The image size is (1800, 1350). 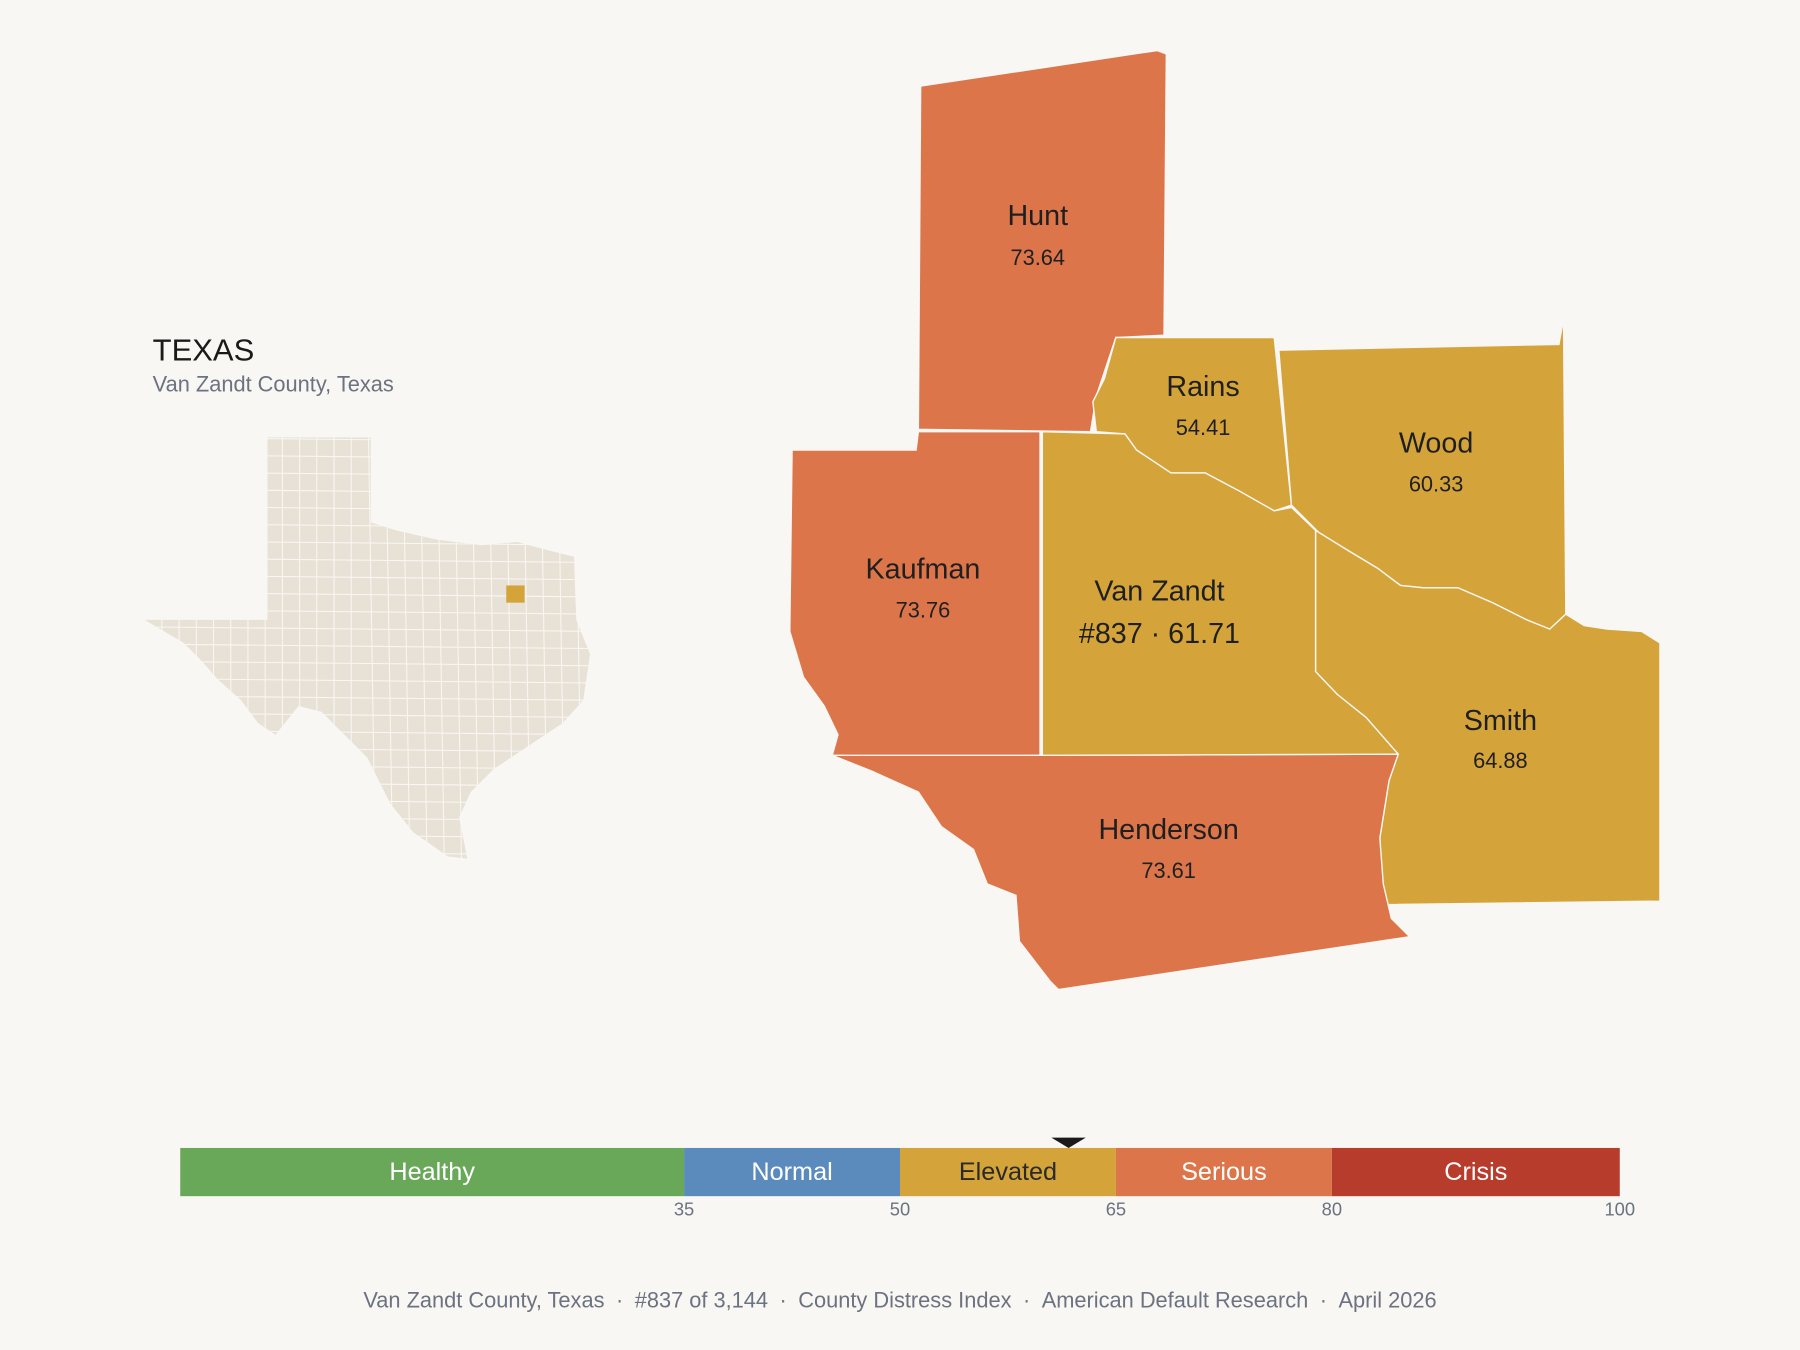 I want to click on scale-segment-label: Healthy, so click(x=432, y=1172).